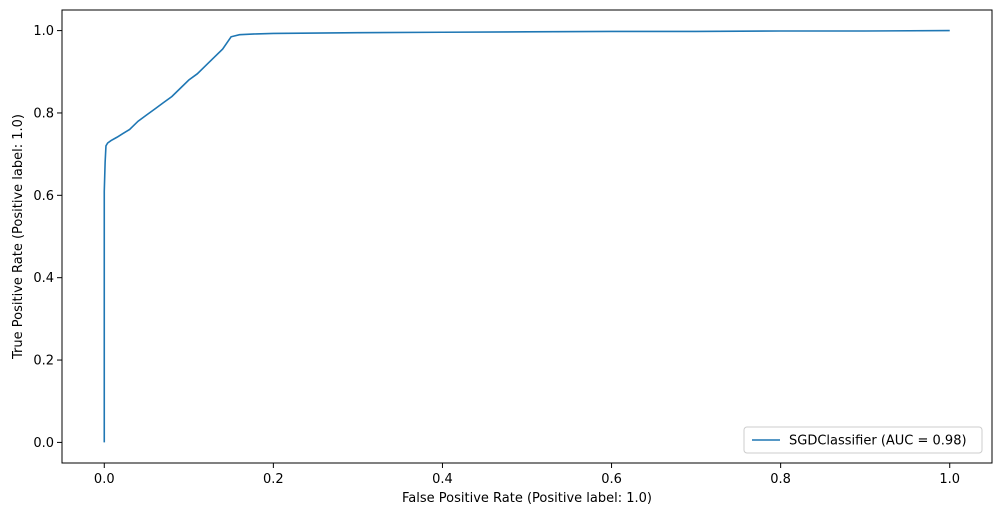  I want to click on x-tick-label: 1.0, so click(949, 479).